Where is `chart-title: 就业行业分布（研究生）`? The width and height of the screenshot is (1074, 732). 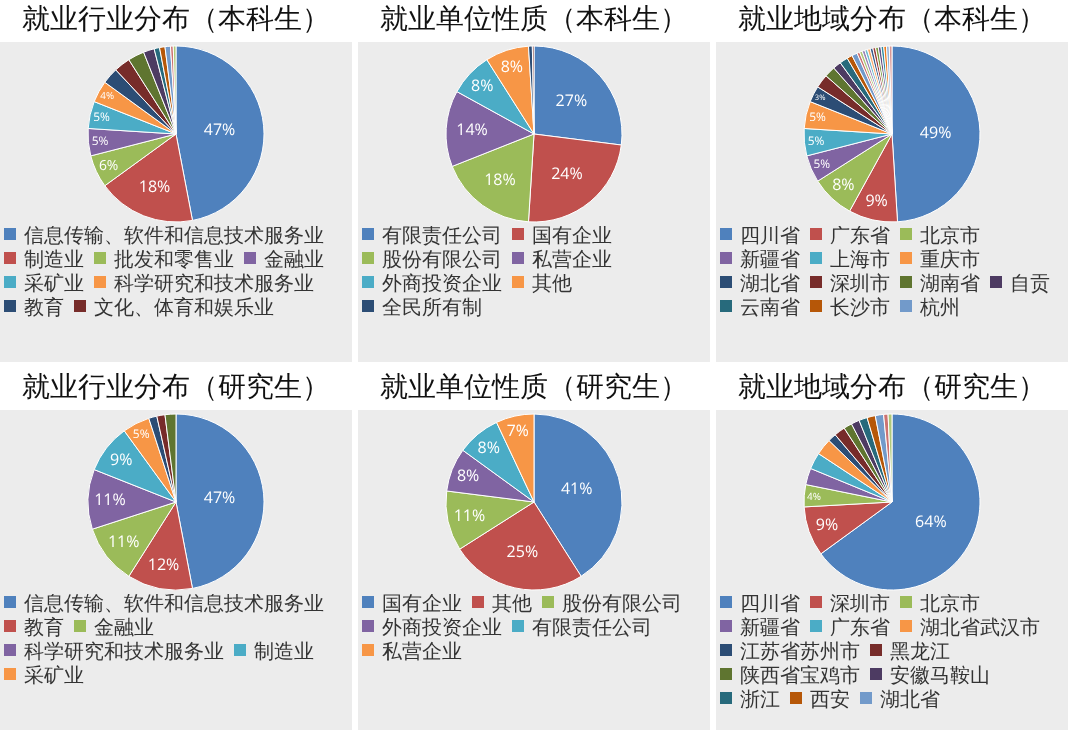
chart-title: 就业行业分布（研究生） is located at coordinates (176, 389).